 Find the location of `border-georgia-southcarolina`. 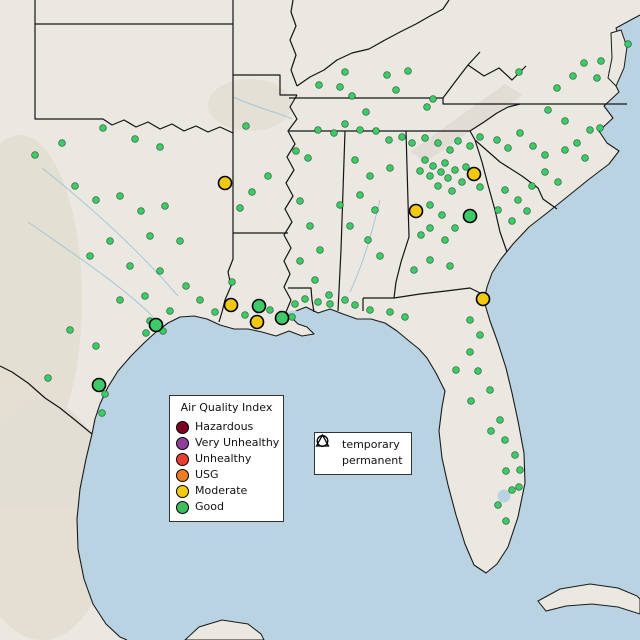

border-georgia-southcarolina is located at coordinates (491, 196).